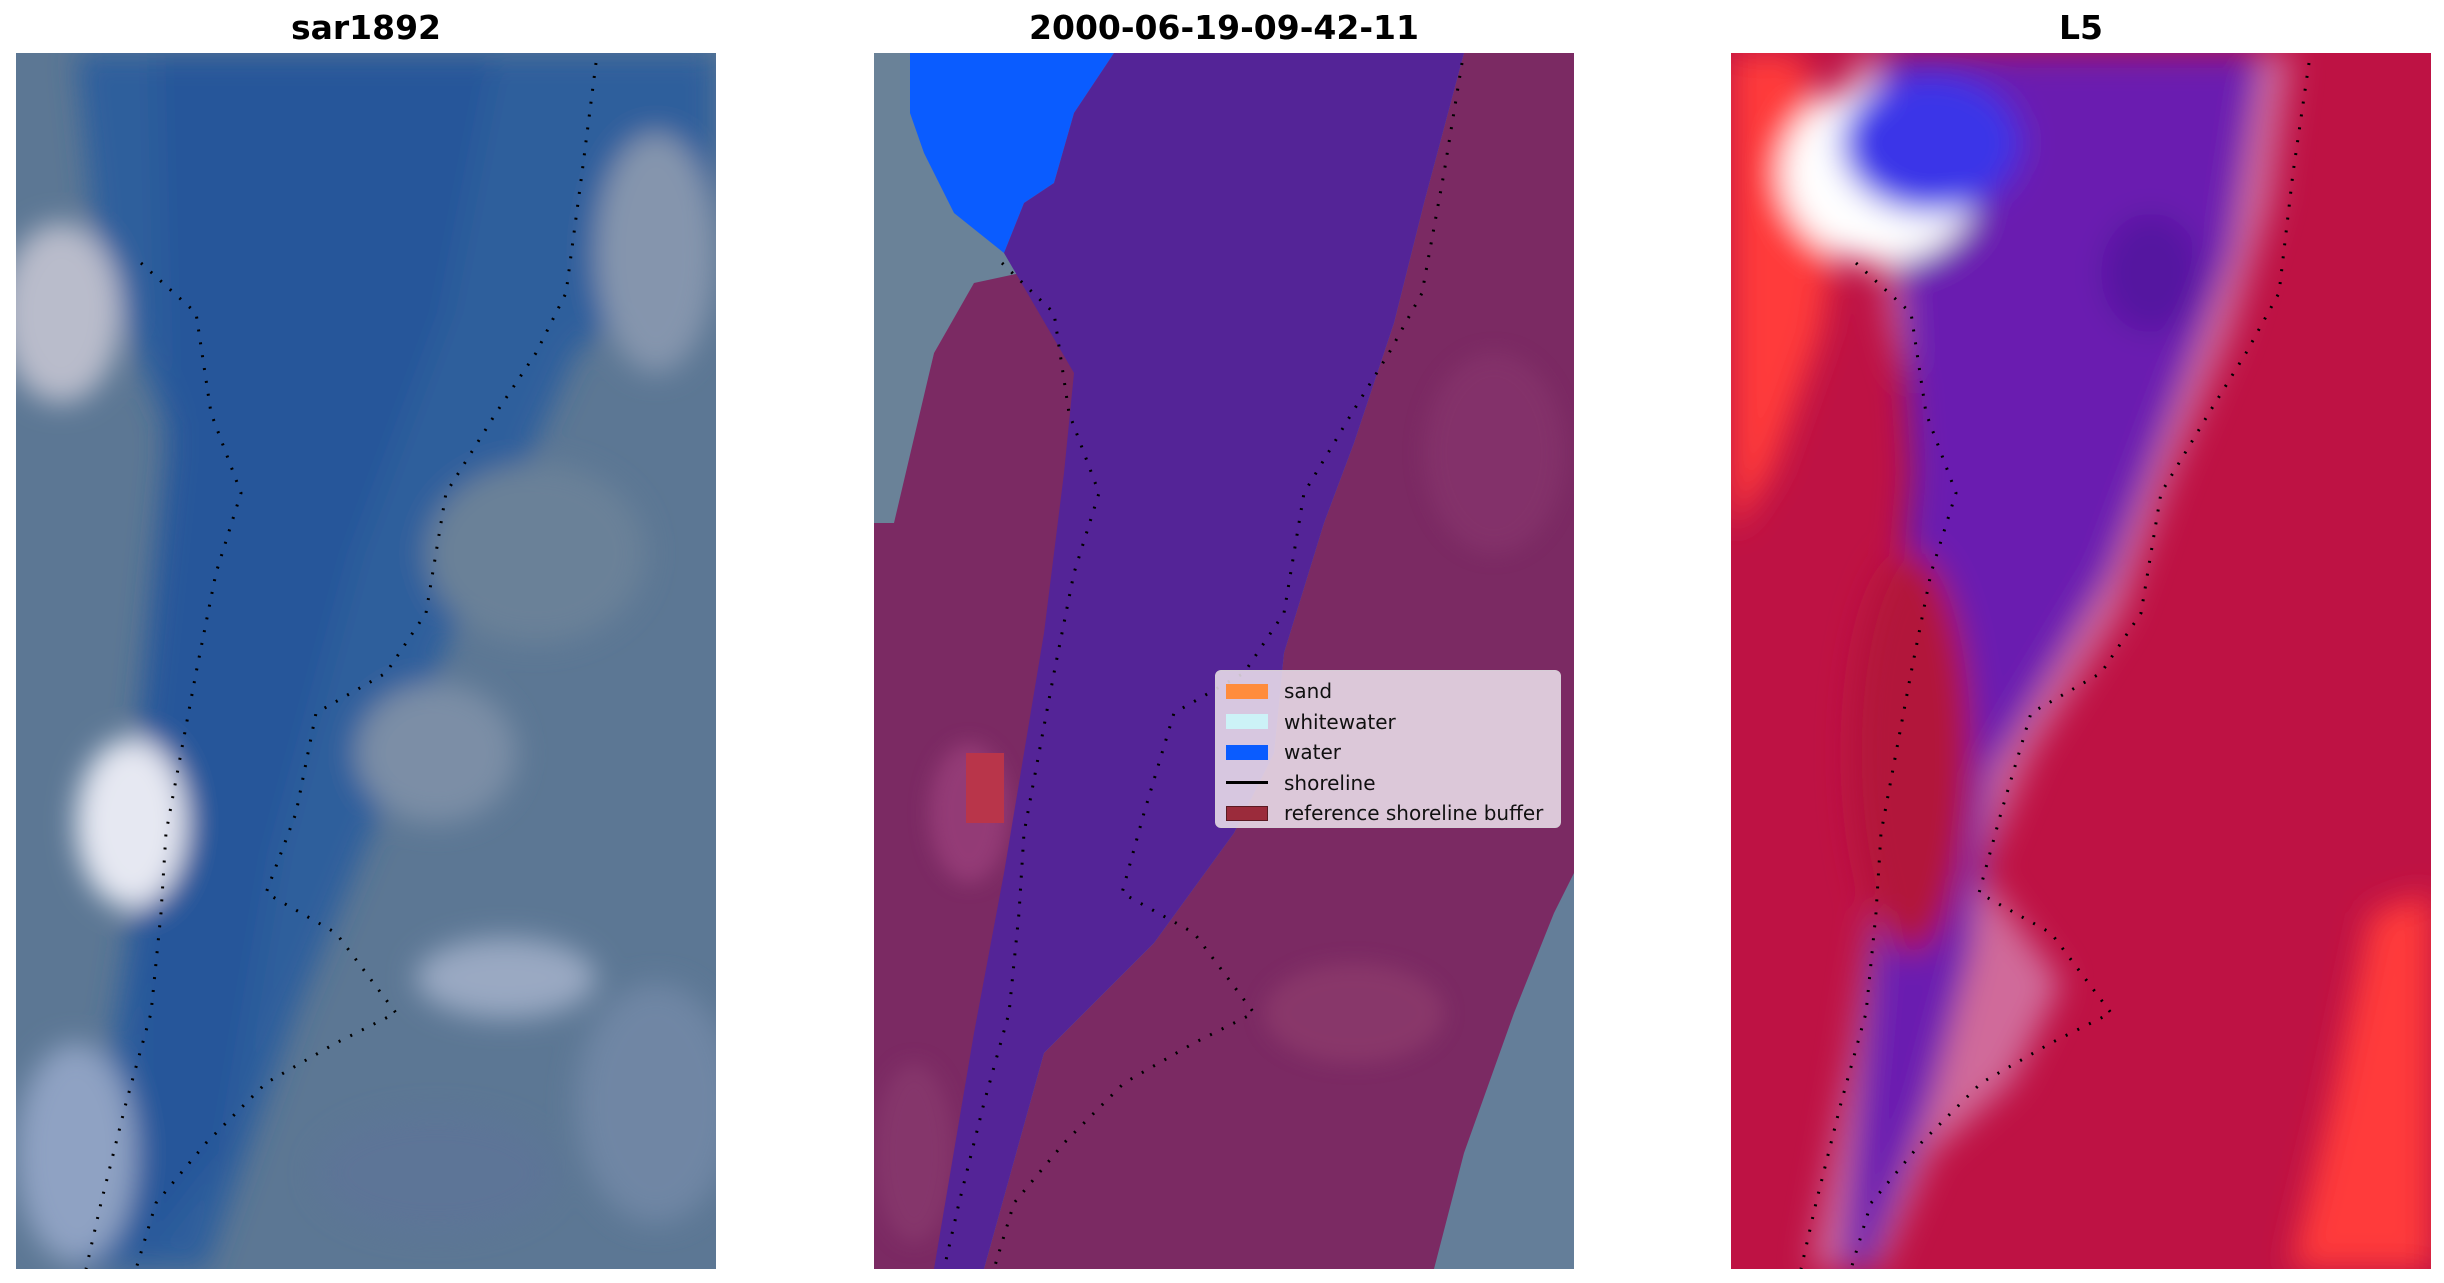 Image resolution: width=2444 pixels, height=1283 pixels. Describe the element at coordinates (2081, 27) in the screenshot. I see `panel-title-index: L5` at that location.